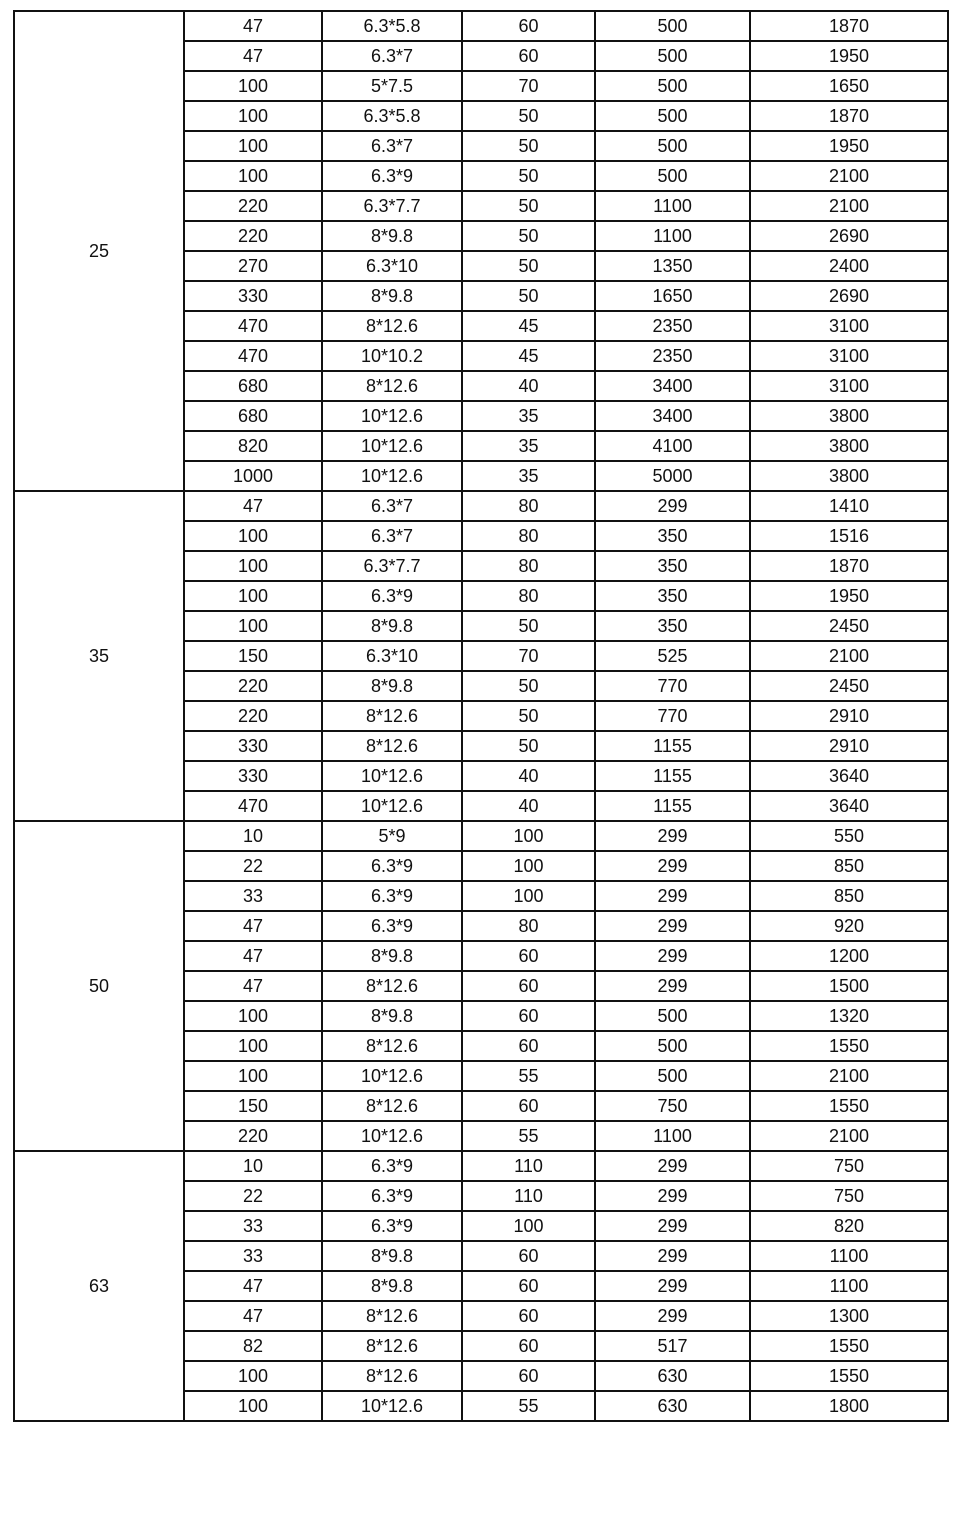 The image size is (960, 1521). I want to click on capacitance-cell: 330, so click(253, 746).